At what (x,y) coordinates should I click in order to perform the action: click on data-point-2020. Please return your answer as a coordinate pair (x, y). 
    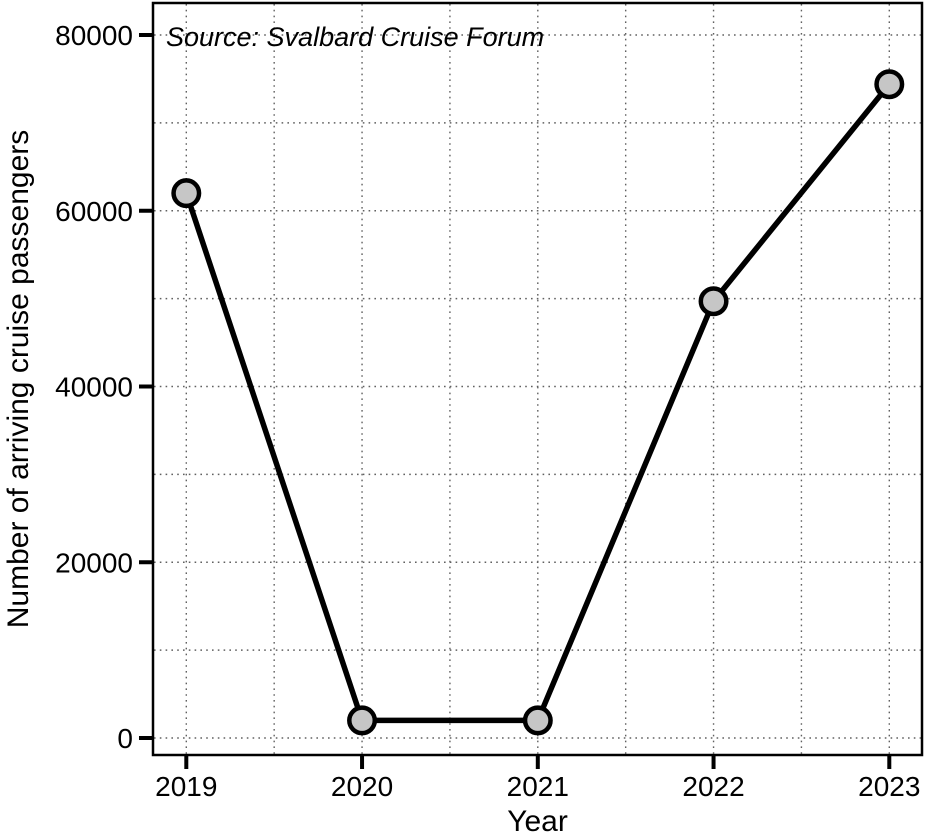
    Looking at the image, I should click on (362, 720).